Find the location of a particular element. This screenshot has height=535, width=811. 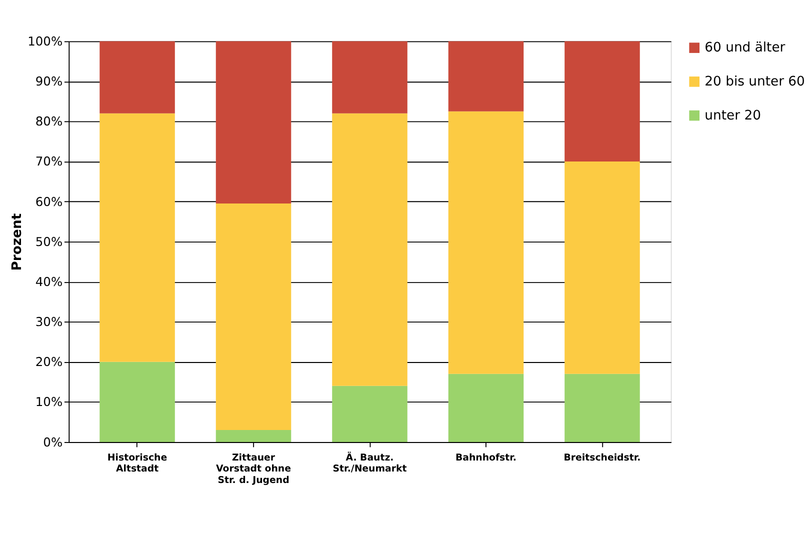

legend-label: 20 bis unter 60 is located at coordinates (754, 82).